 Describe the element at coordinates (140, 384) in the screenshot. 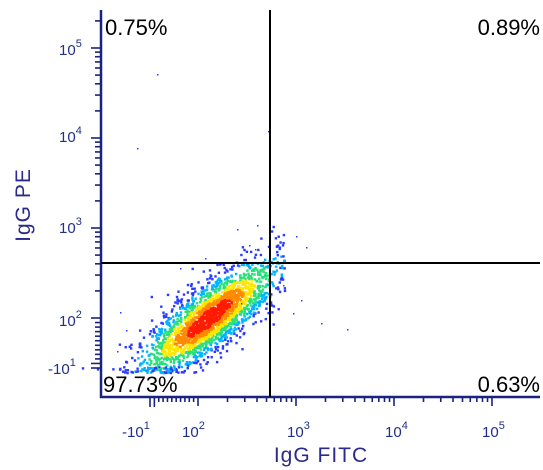

I see `quadrant-lower-left-label: 97.73%` at that location.